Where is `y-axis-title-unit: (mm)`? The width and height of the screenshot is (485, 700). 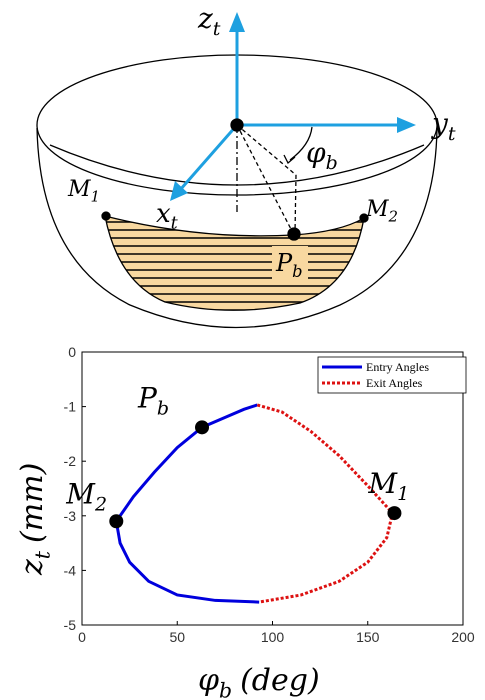 y-axis-title-unit: (mm) is located at coordinates (32, 503).